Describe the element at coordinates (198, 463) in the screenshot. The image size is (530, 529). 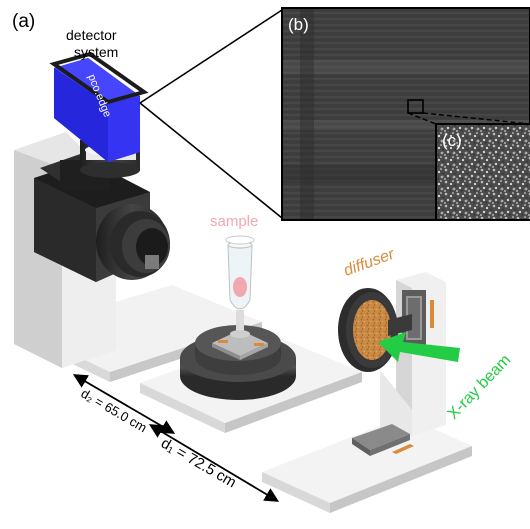
I see `distance-label-d1: d₁ = 72.5 cm` at that location.